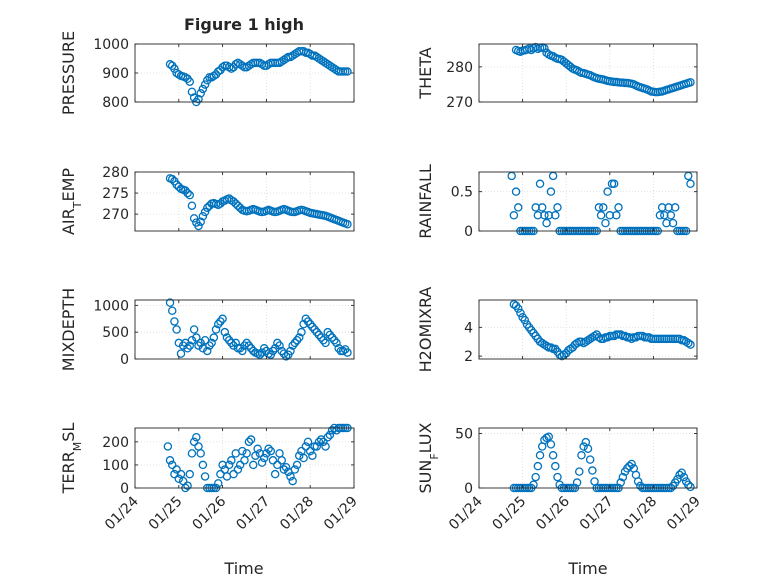 The image size is (778, 583). I want to click on subplot-4: 0 0.5 RAINFALL, so click(557, 202).